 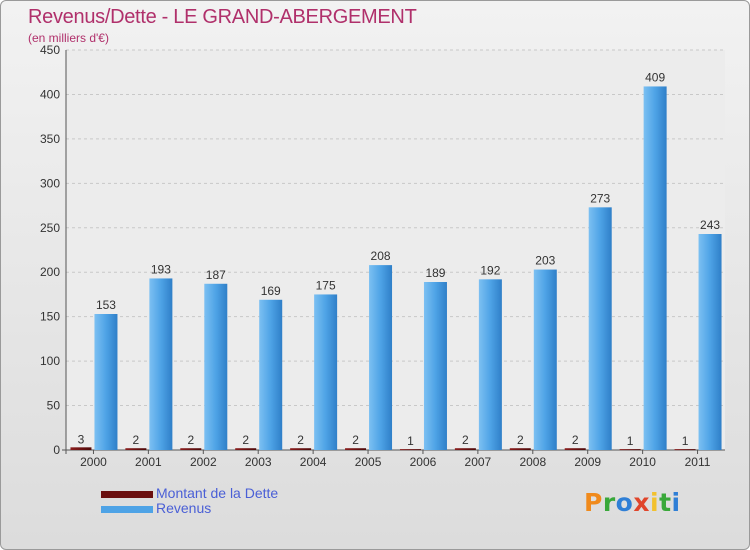 I want to click on data-label-revenus: 175, so click(x=326, y=285).